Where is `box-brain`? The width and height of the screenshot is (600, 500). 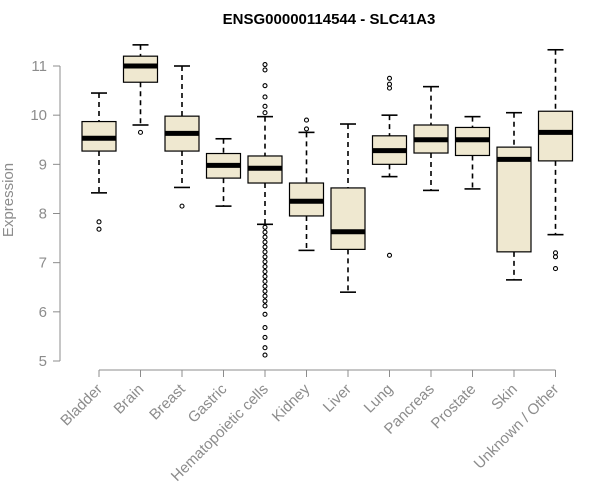 box-brain is located at coordinates (140, 89).